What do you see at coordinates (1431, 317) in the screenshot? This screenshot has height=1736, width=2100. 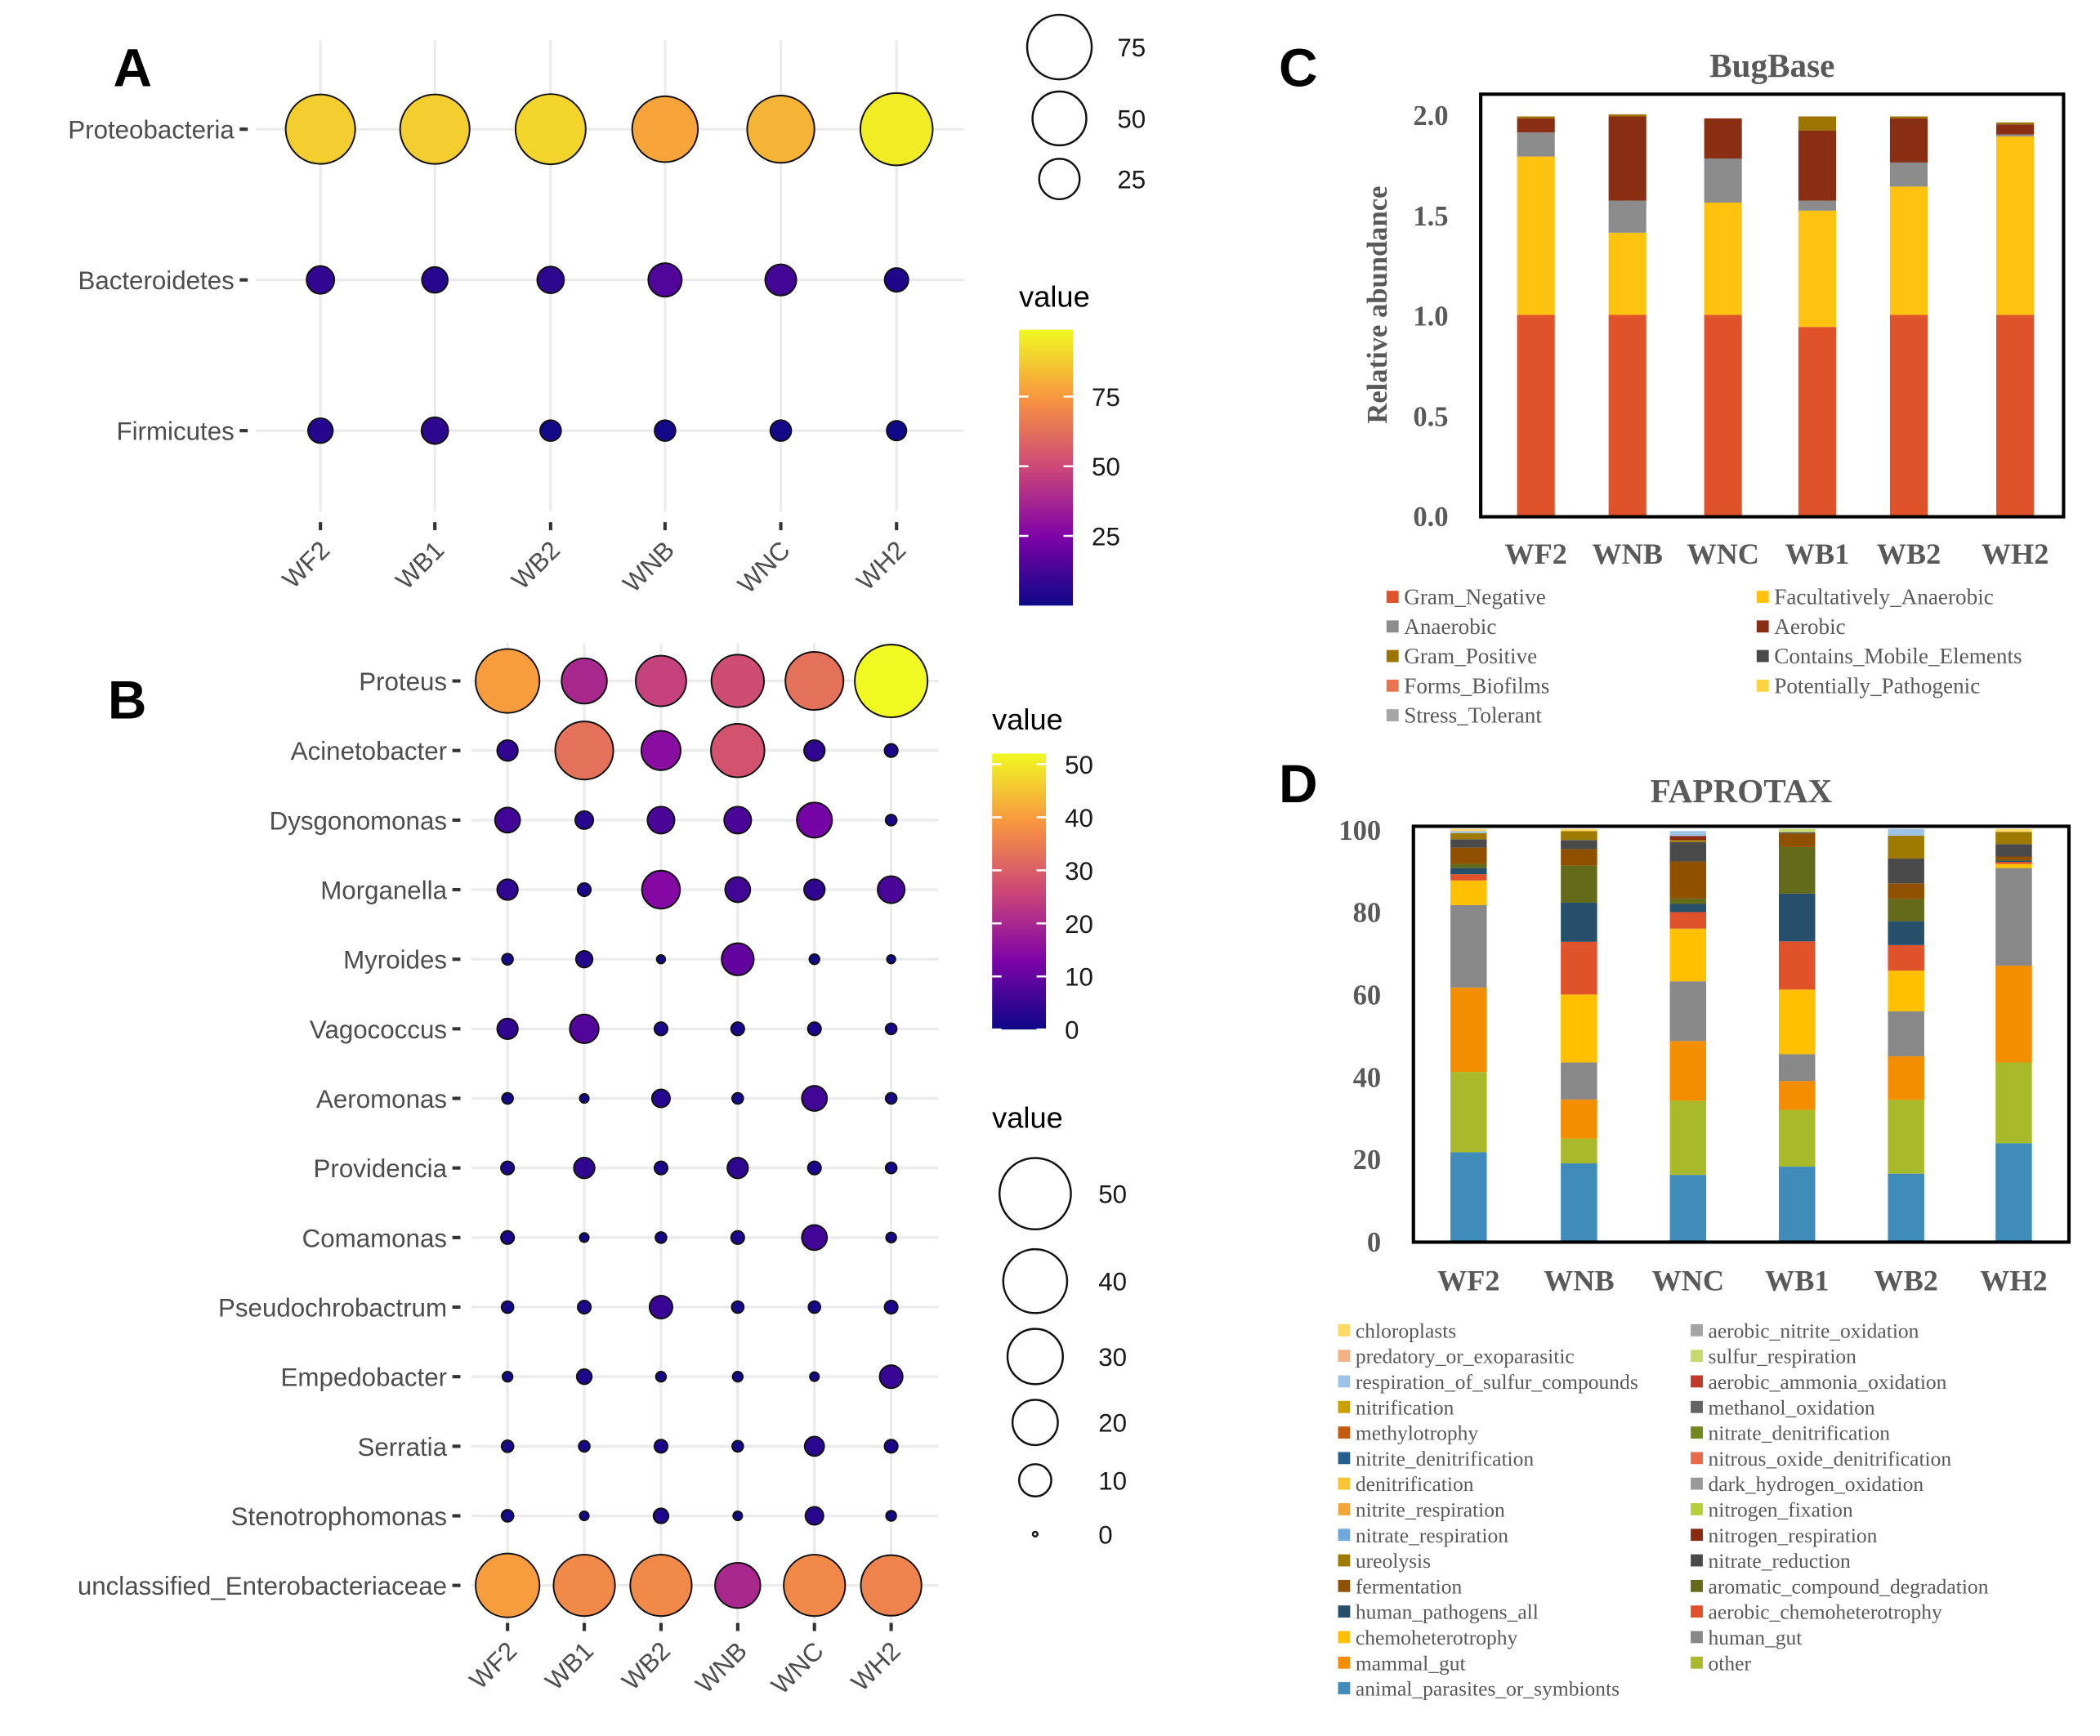 I see `y-tick-label: 1.0` at bounding box center [1431, 317].